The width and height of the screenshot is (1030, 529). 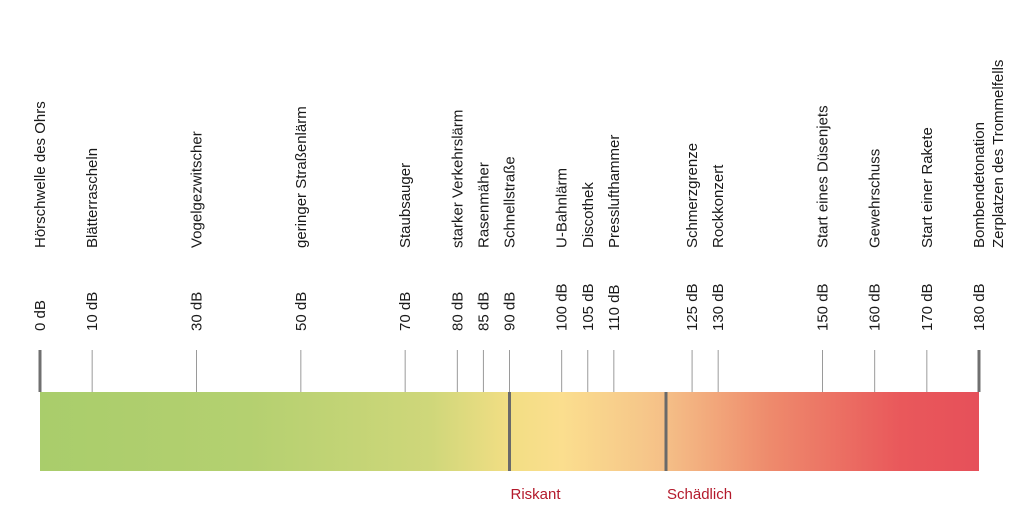 I want to click on name-label-180-0: Bombendetonation, so click(x=979, y=185).